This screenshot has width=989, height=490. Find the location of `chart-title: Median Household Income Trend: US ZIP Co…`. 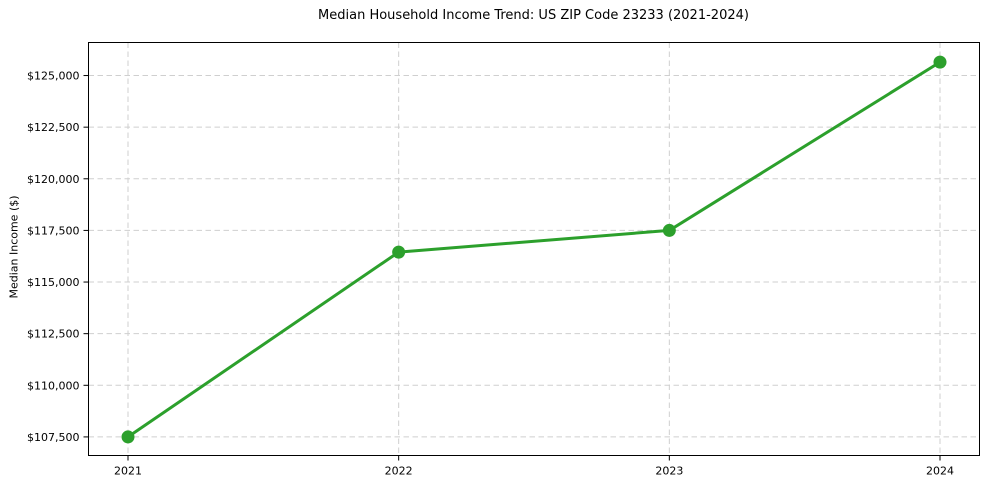

chart-title: Median Household Income Trend: US ZIP Co… is located at coordinates (533, 15).